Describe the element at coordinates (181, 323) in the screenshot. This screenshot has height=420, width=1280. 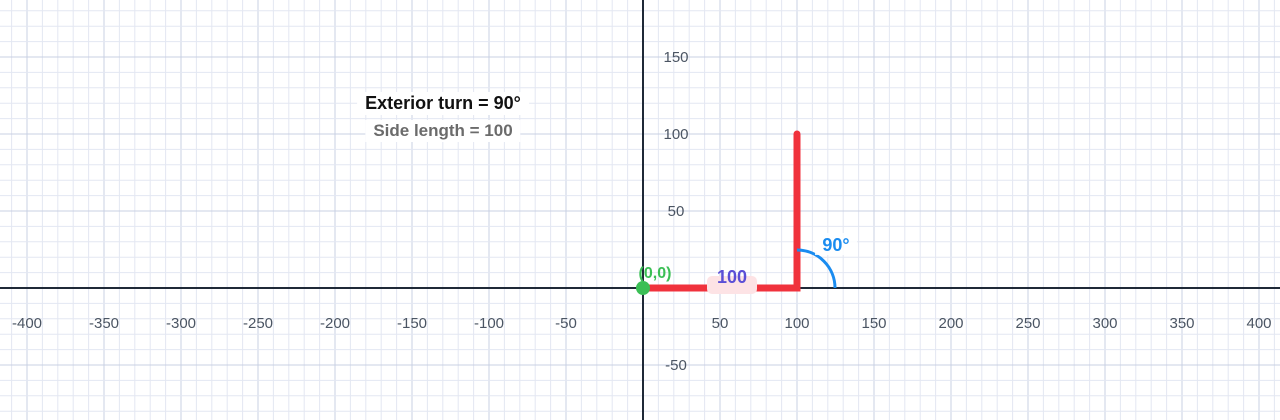
I see `x-tick-label: -300` at that location.